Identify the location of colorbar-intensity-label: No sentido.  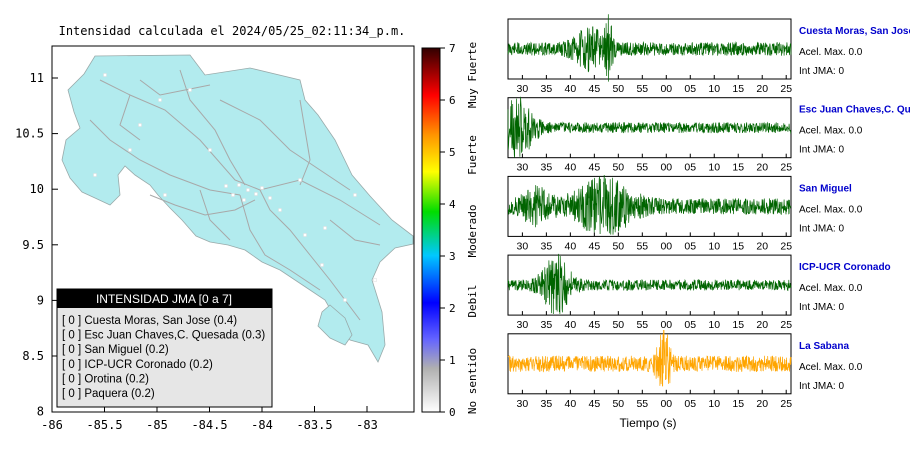
(472, 381).